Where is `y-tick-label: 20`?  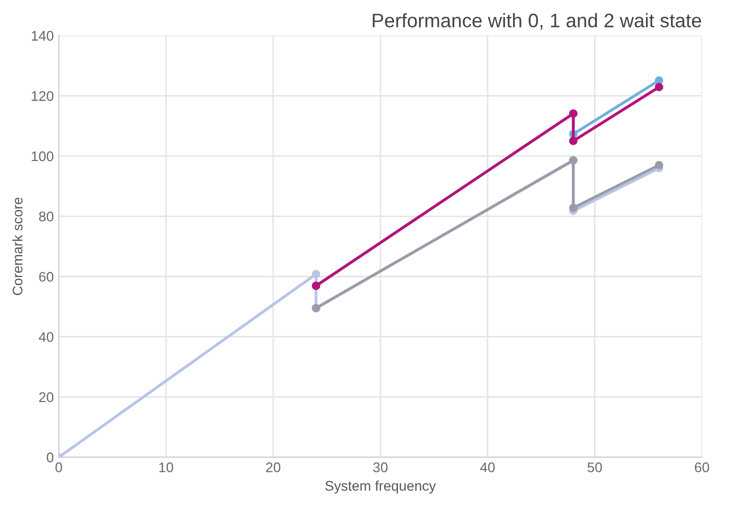
y-tick-label: 20 is located at coordinates (46, 397).